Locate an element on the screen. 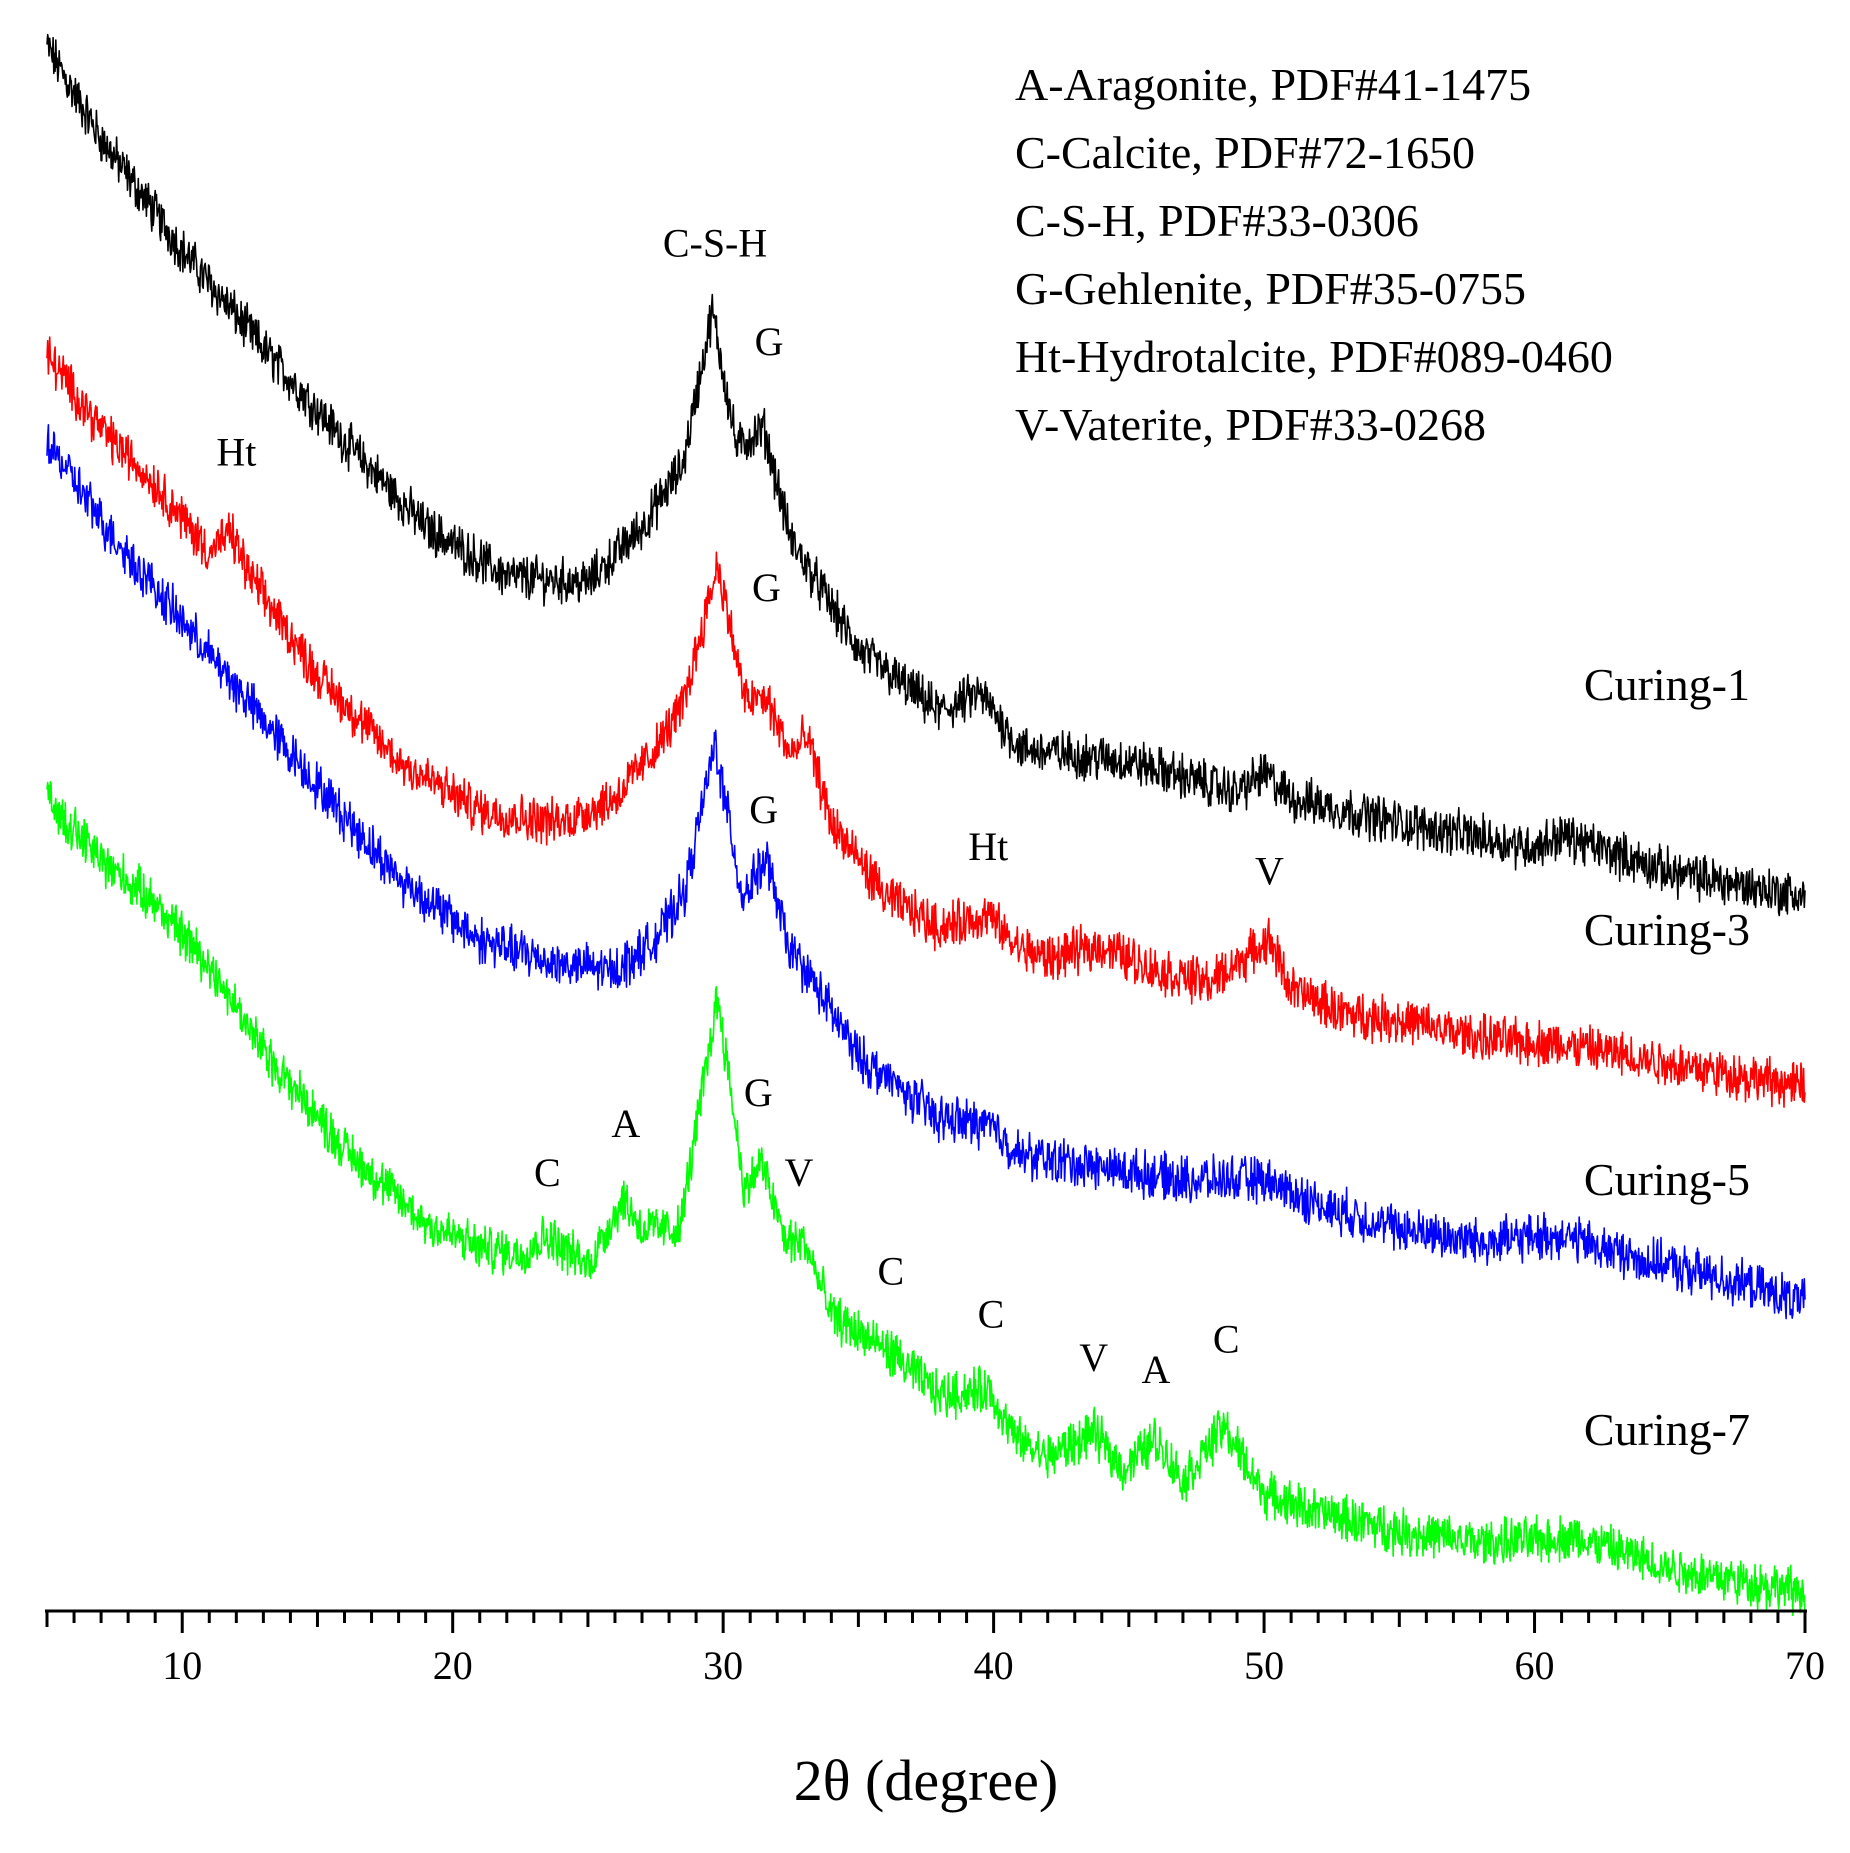  series-label-curing-1: Curing-1 is located at coordinates (1667, 684).